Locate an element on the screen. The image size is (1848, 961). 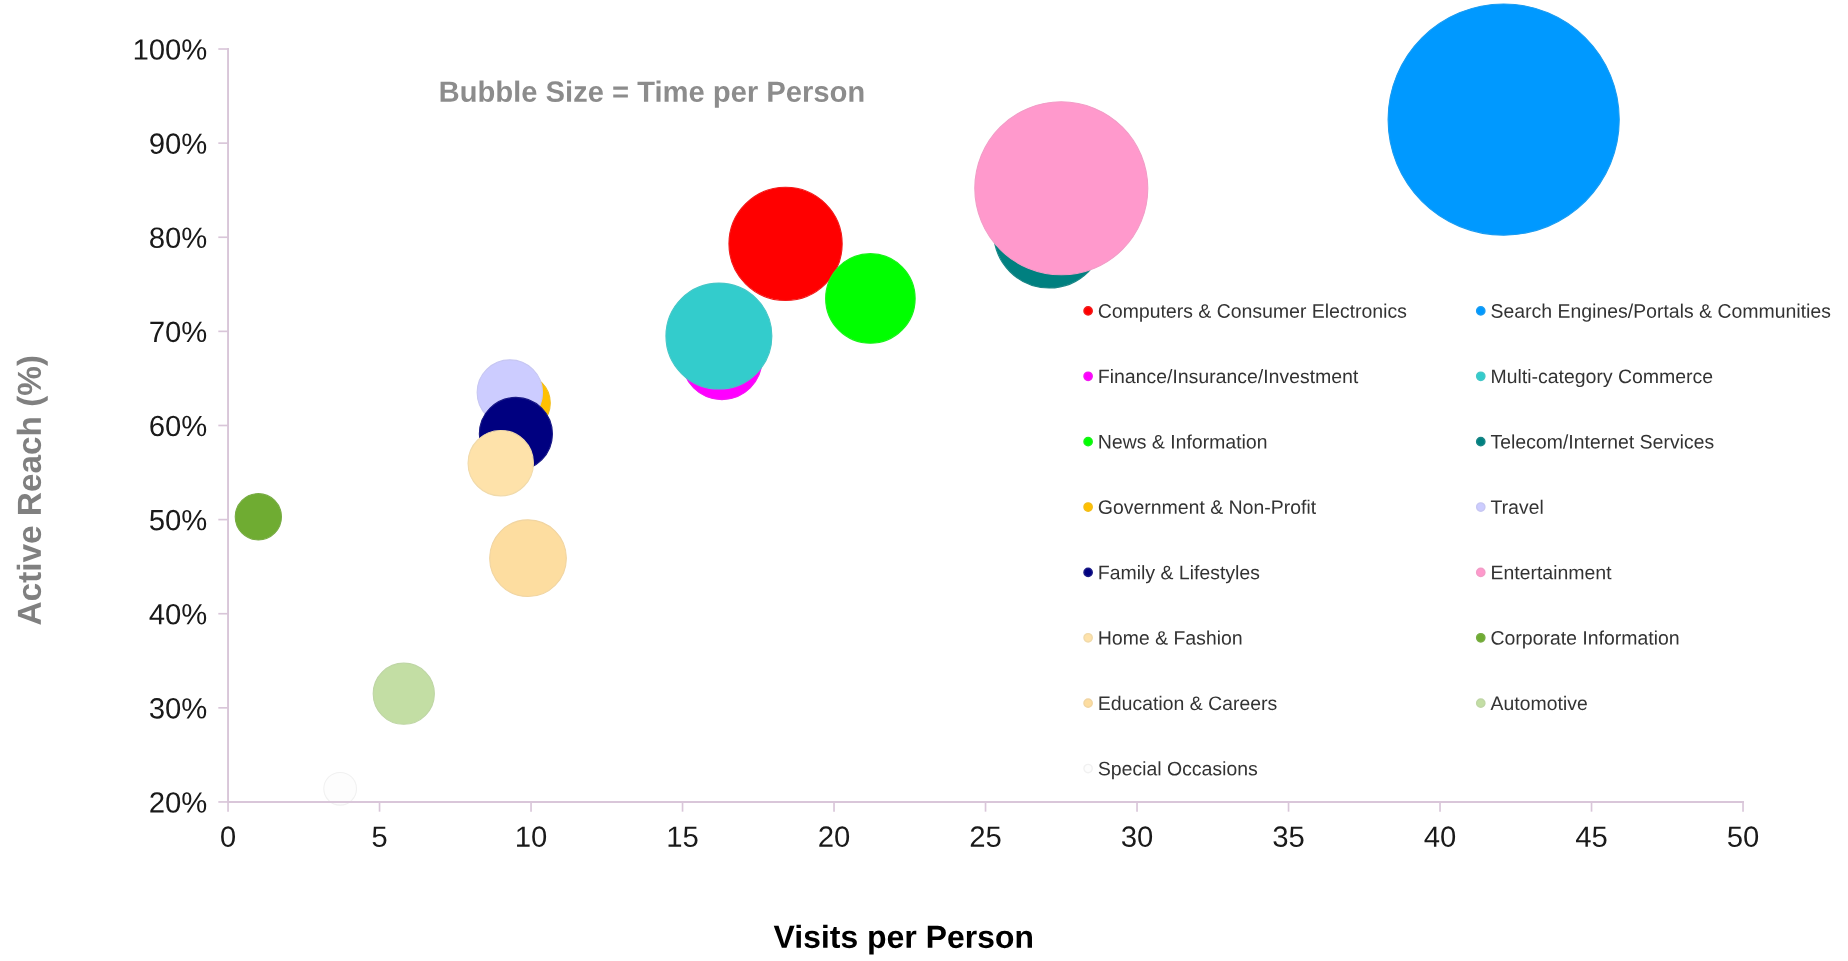
y-tick-label: 20% is located at coordinates (178, 802).